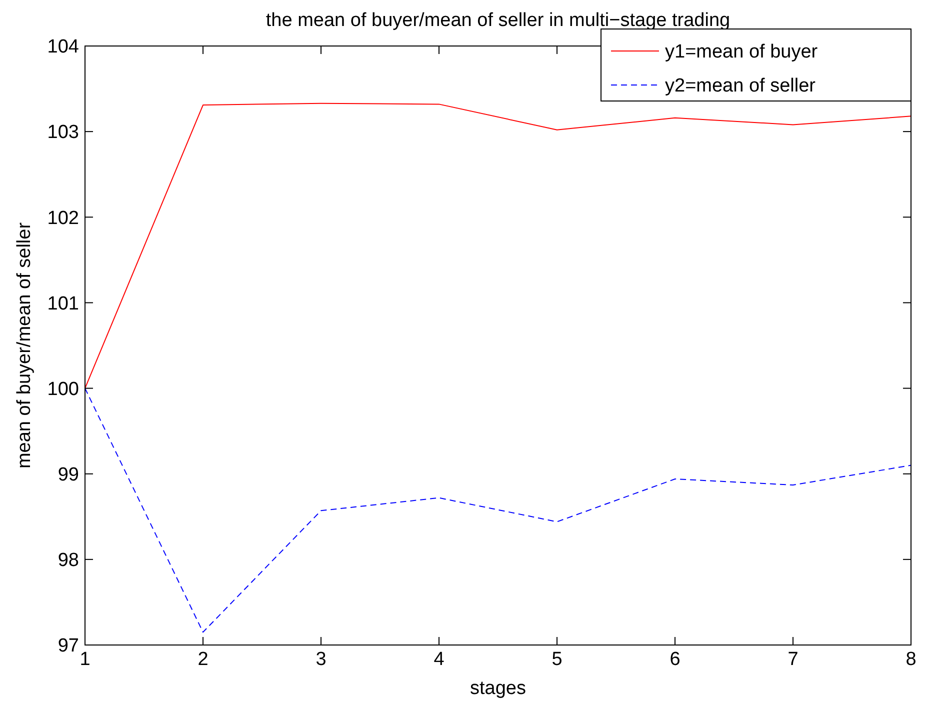 The height and width of the screenshot is (705, 925). Describe the element at coordinates (741, 52) in the screenshot. I see `legend-label: y1=mean of buyer` at that location.